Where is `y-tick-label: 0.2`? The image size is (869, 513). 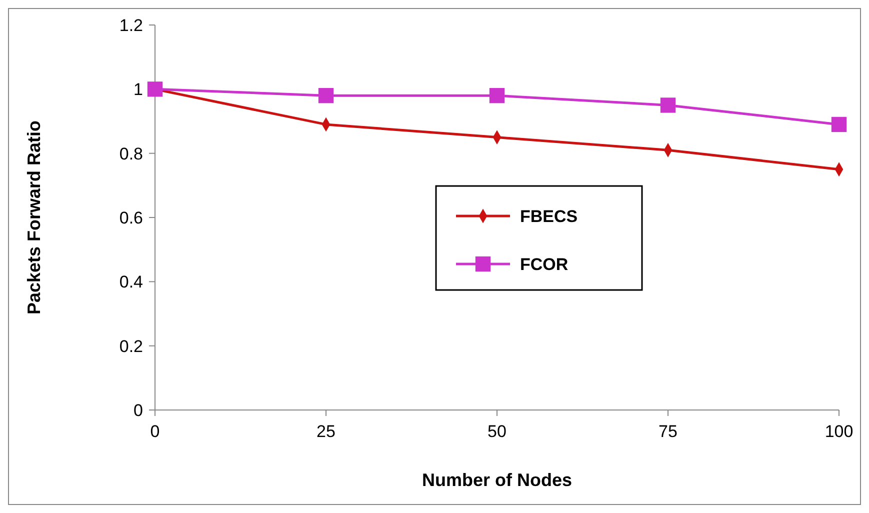 y-tick-label: 0.2 is located at coordinates (131, 346).